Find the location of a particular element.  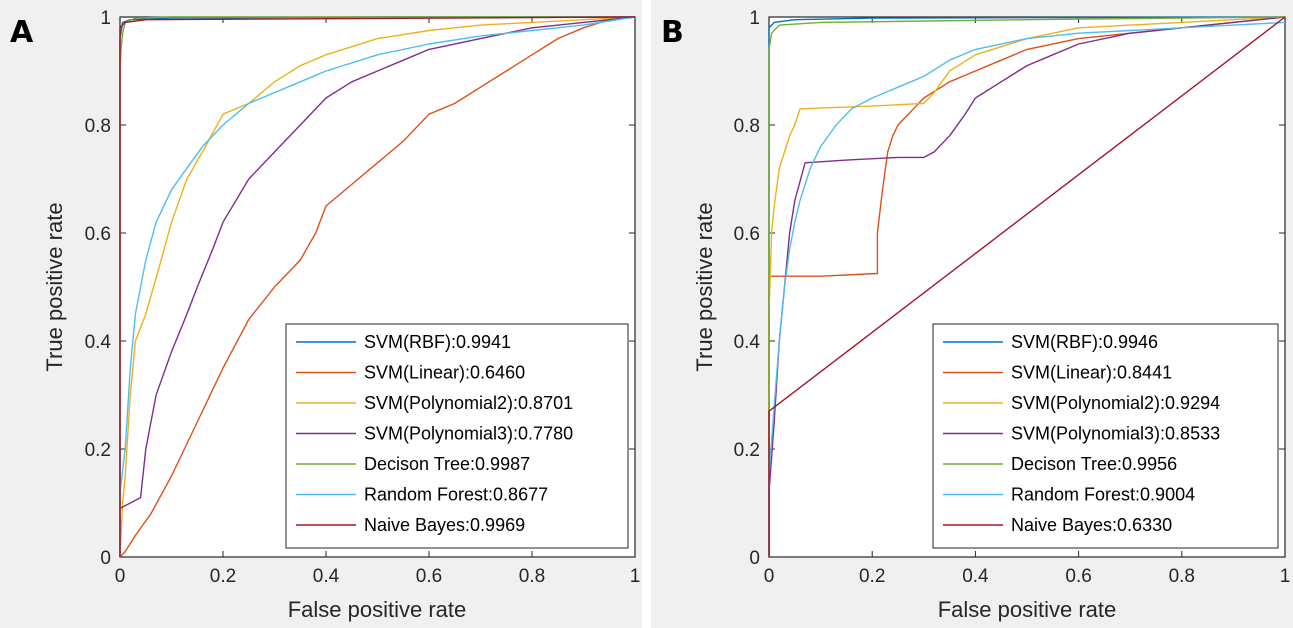

panel-b-ytick-label: 1 is located at coordinates (754, 18).